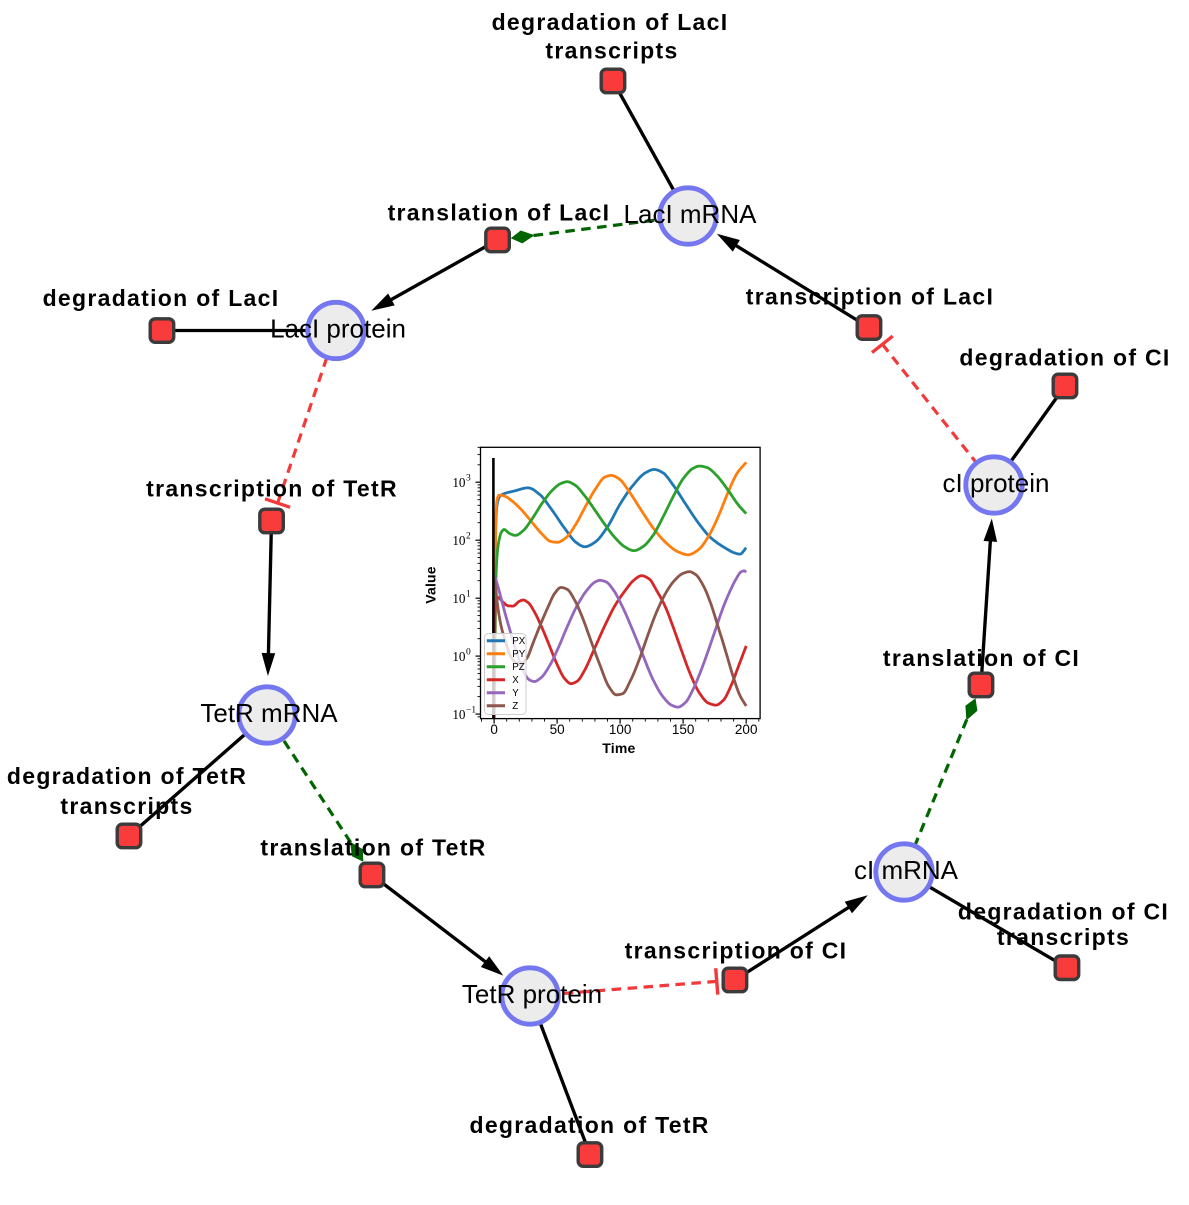 The height and width of the screenshot is (1205, 1189). Describe the element at coordinates (269, 713) in the screenshot. I see `svg-text: TetR mRNA` at that location.